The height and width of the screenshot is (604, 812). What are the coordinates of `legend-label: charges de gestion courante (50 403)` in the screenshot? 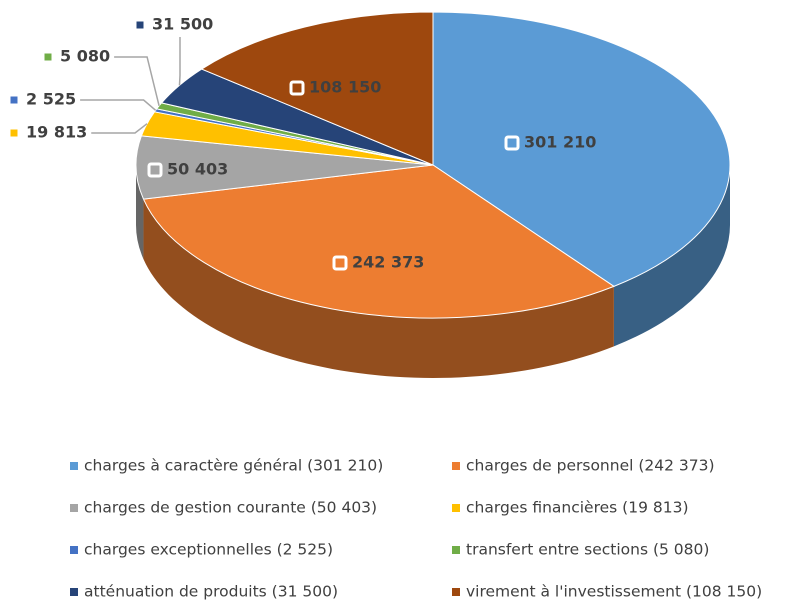 It's located at (230, 508).